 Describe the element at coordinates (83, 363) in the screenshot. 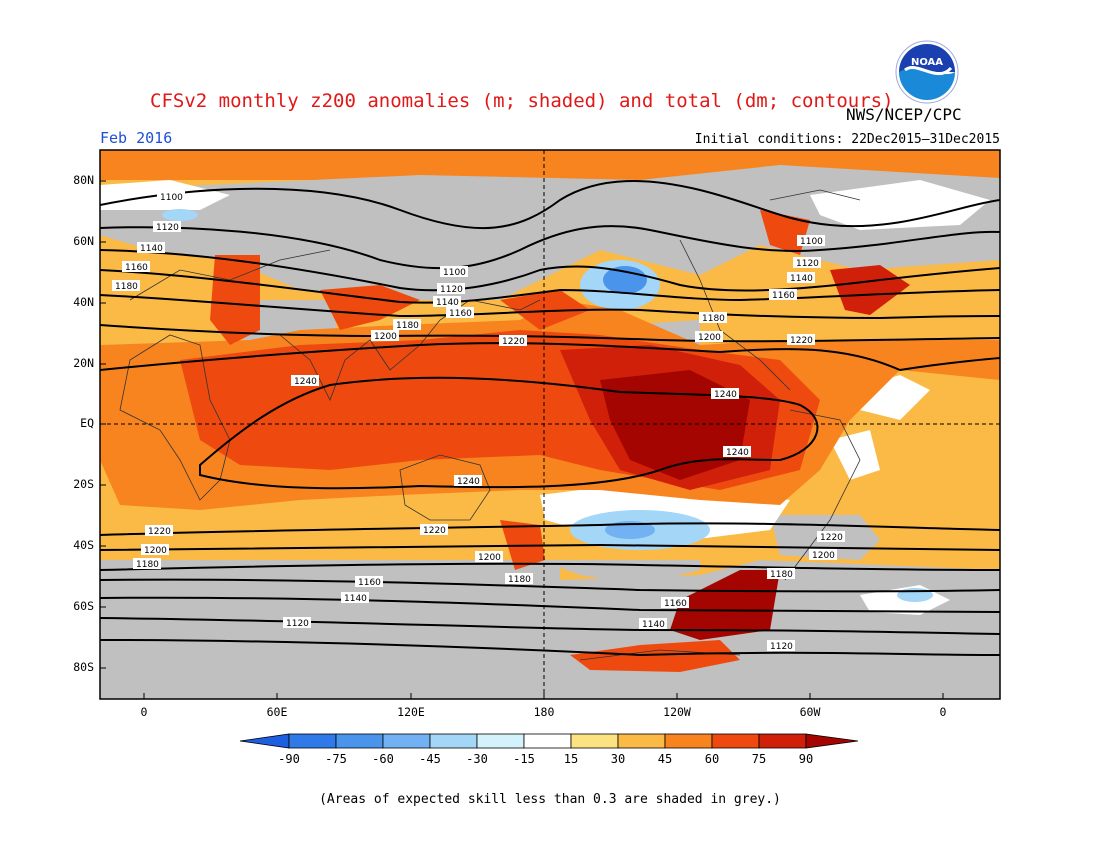

I see `lat-label: 20N` at that location.